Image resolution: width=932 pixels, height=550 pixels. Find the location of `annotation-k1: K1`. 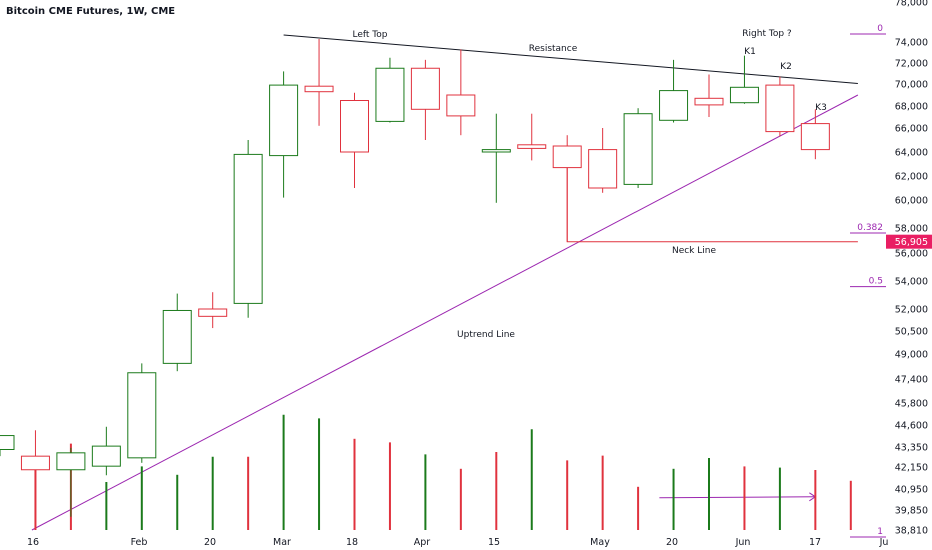

annotation-k1: K1 is located at coordinates (750, 52).